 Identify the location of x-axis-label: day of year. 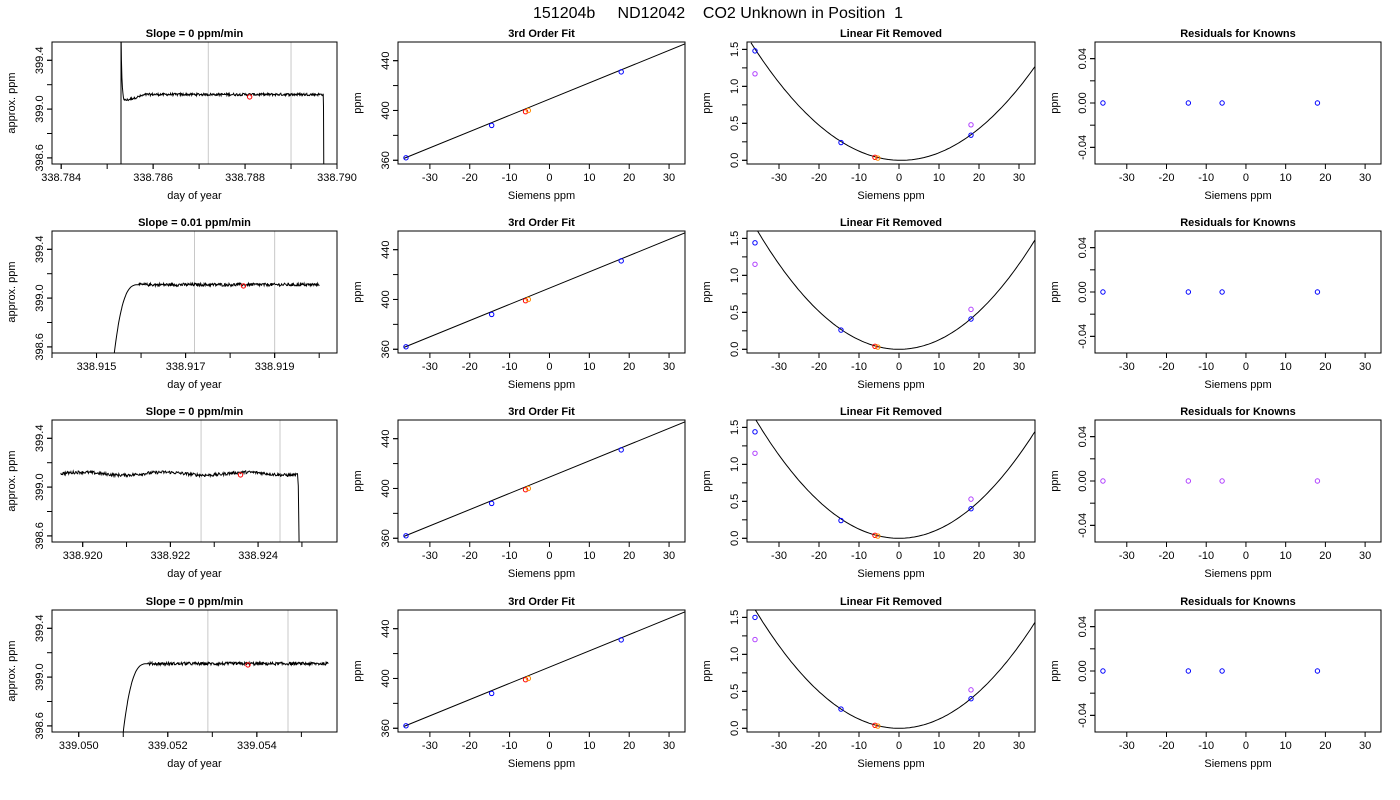
(194, 764).